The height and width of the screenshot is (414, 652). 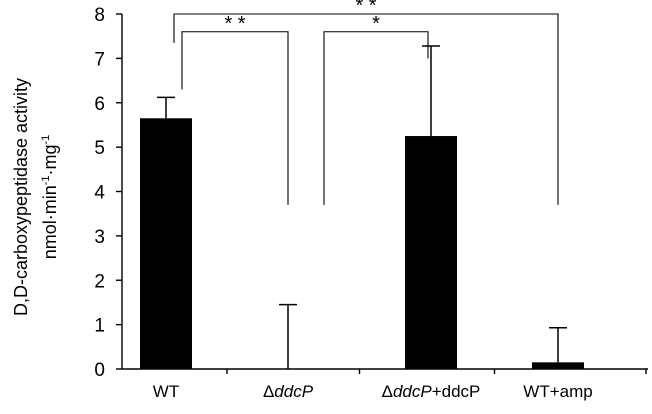 What do you see at coordinates (456, 391) in the screenshot?
I see `category-suffix: +ddcP` at bounding box center [456, 391].